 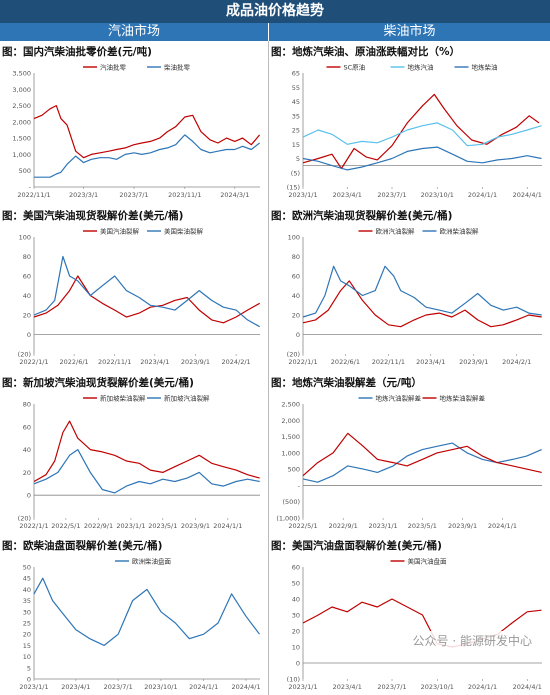 I want to click on y-tick-label: (5), so click(x=295, y=173).